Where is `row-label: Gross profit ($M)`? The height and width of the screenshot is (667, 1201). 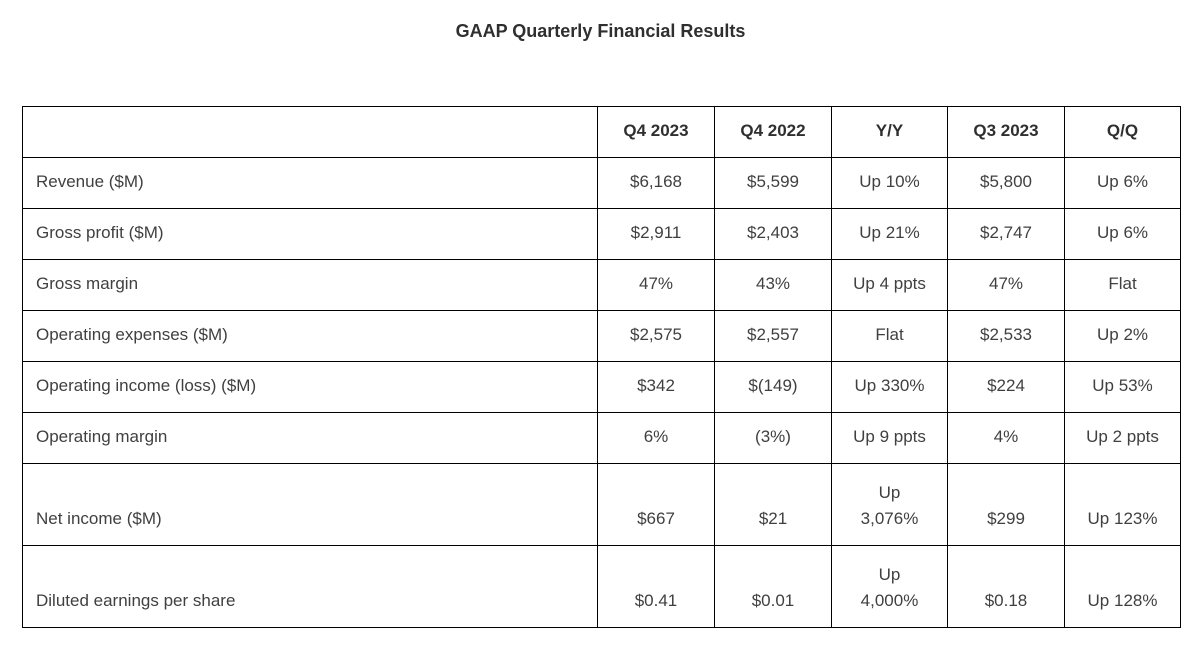 row-label: Gross profit ($M) is located at coordinates (310, 234).